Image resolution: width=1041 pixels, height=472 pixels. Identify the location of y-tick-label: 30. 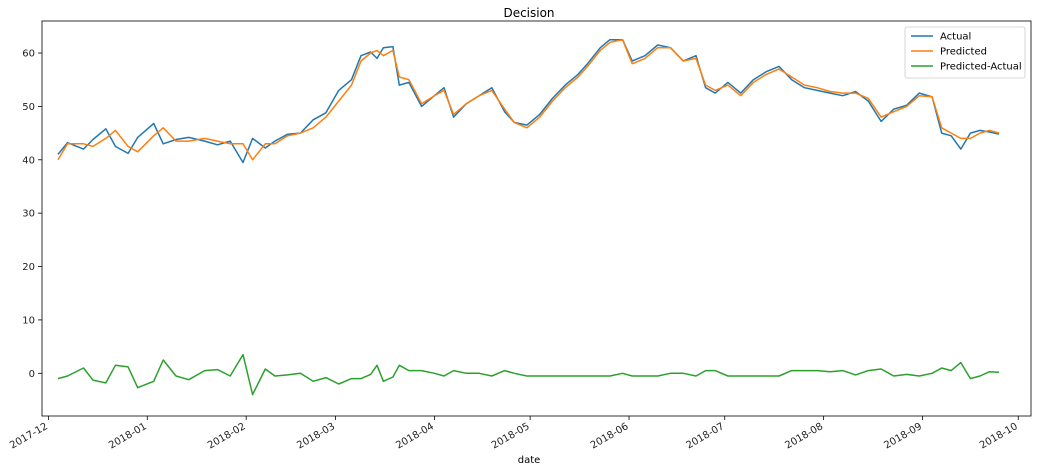
(28, 214).